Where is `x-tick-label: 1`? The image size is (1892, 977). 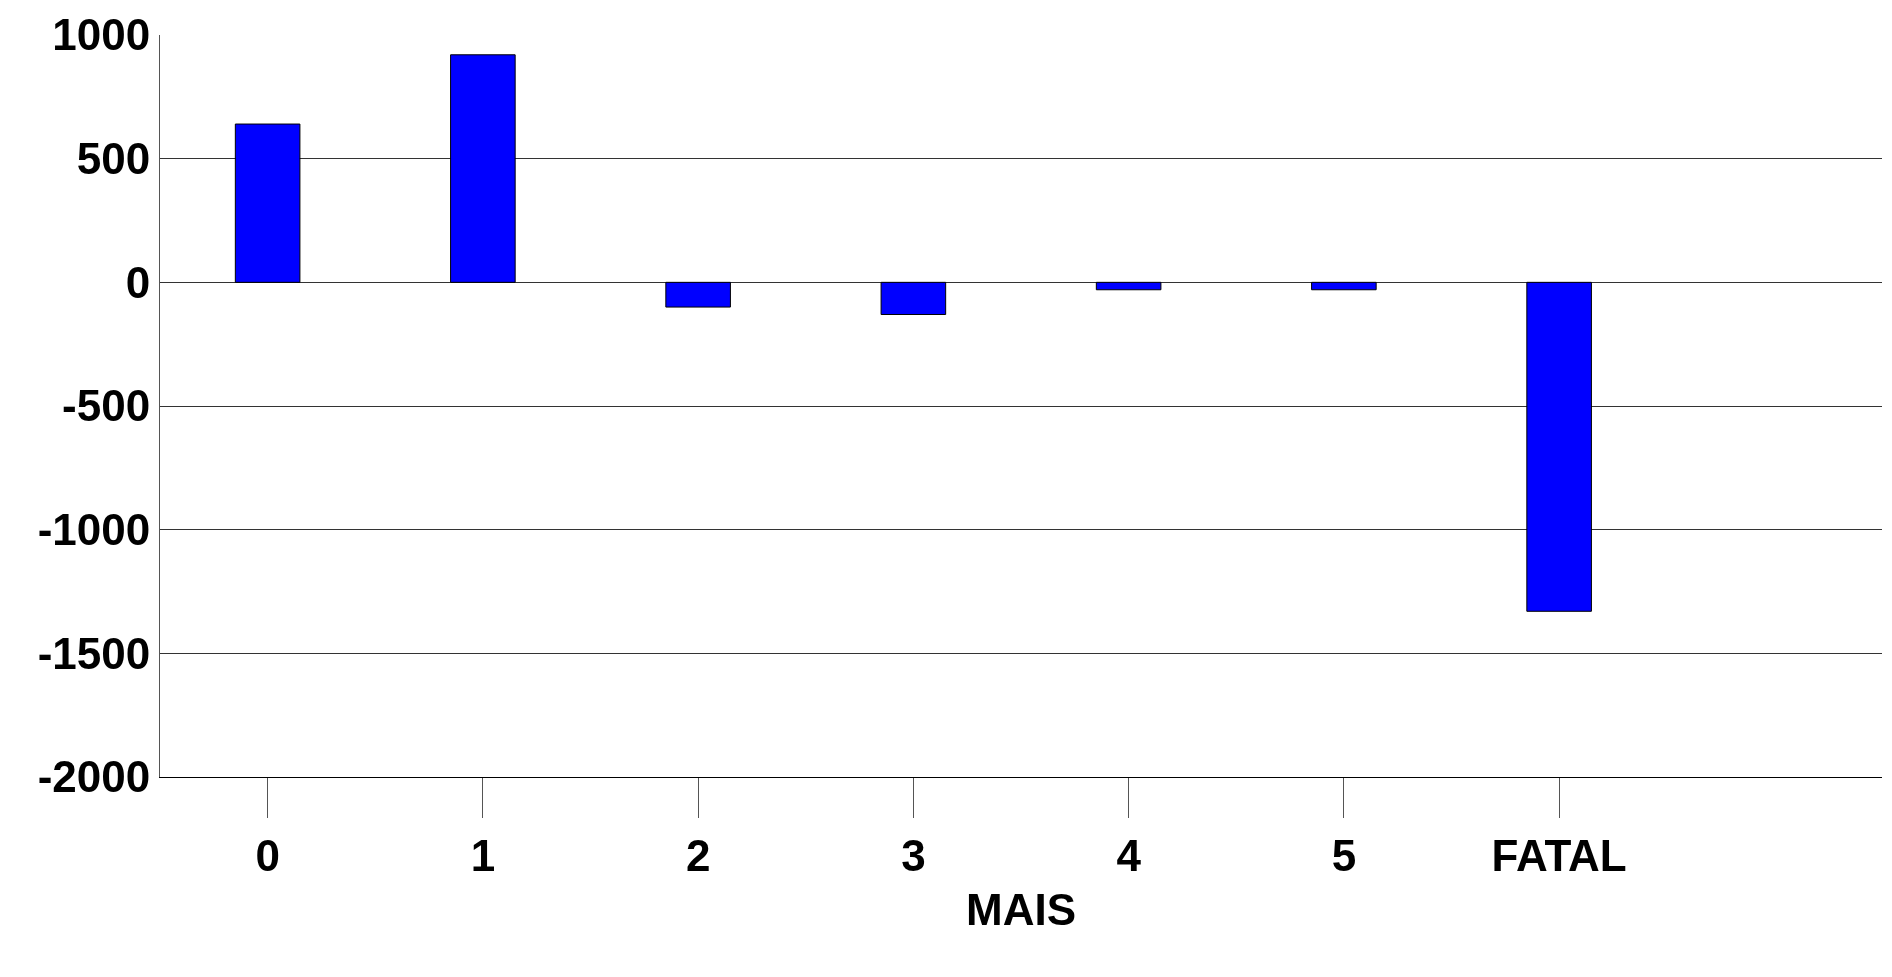
x-tick-label: 1 is located at coordinates (483, 855).